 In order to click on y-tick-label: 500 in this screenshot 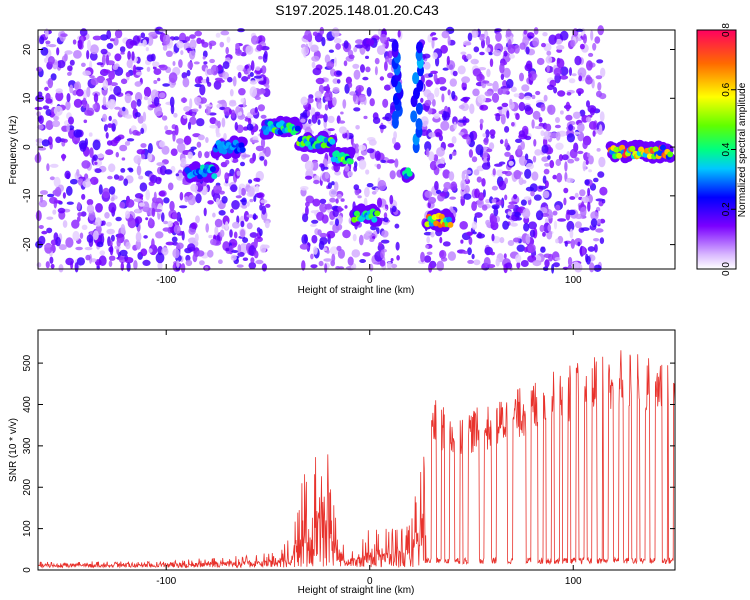, I will do `click(27, 362)`.